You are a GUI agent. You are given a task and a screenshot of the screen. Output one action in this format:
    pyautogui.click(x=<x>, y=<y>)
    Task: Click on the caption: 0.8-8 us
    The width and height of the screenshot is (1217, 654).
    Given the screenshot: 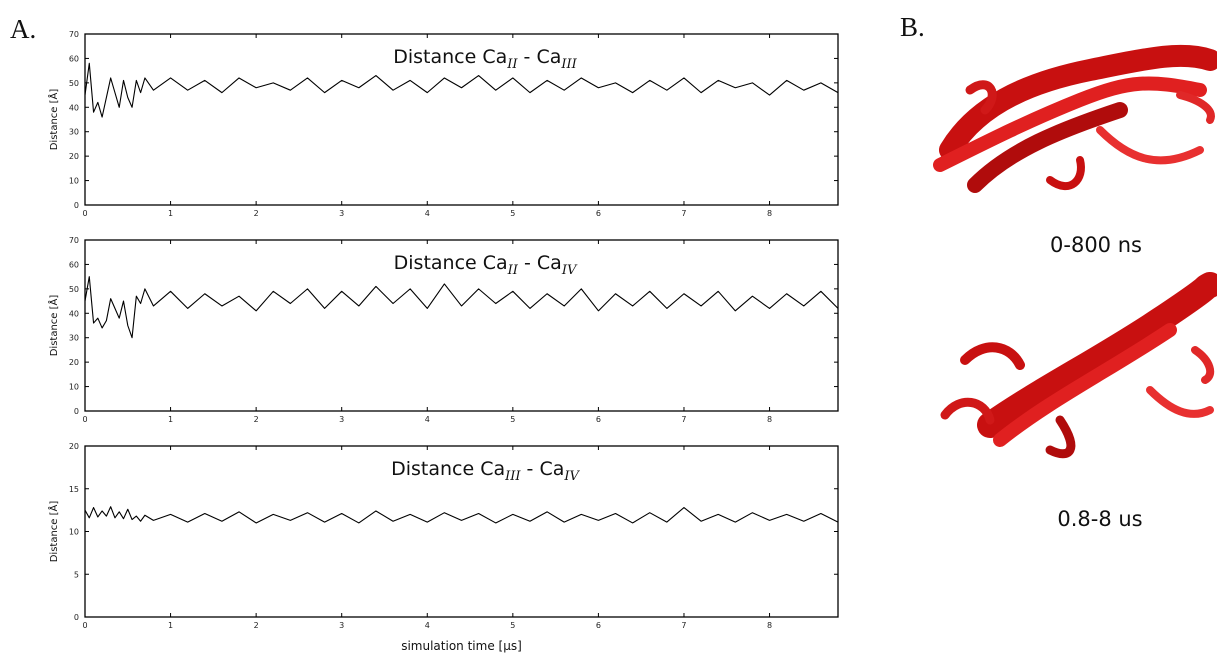 What is the action you would take?
    pyautogui.click(x=1099, y=519)
    